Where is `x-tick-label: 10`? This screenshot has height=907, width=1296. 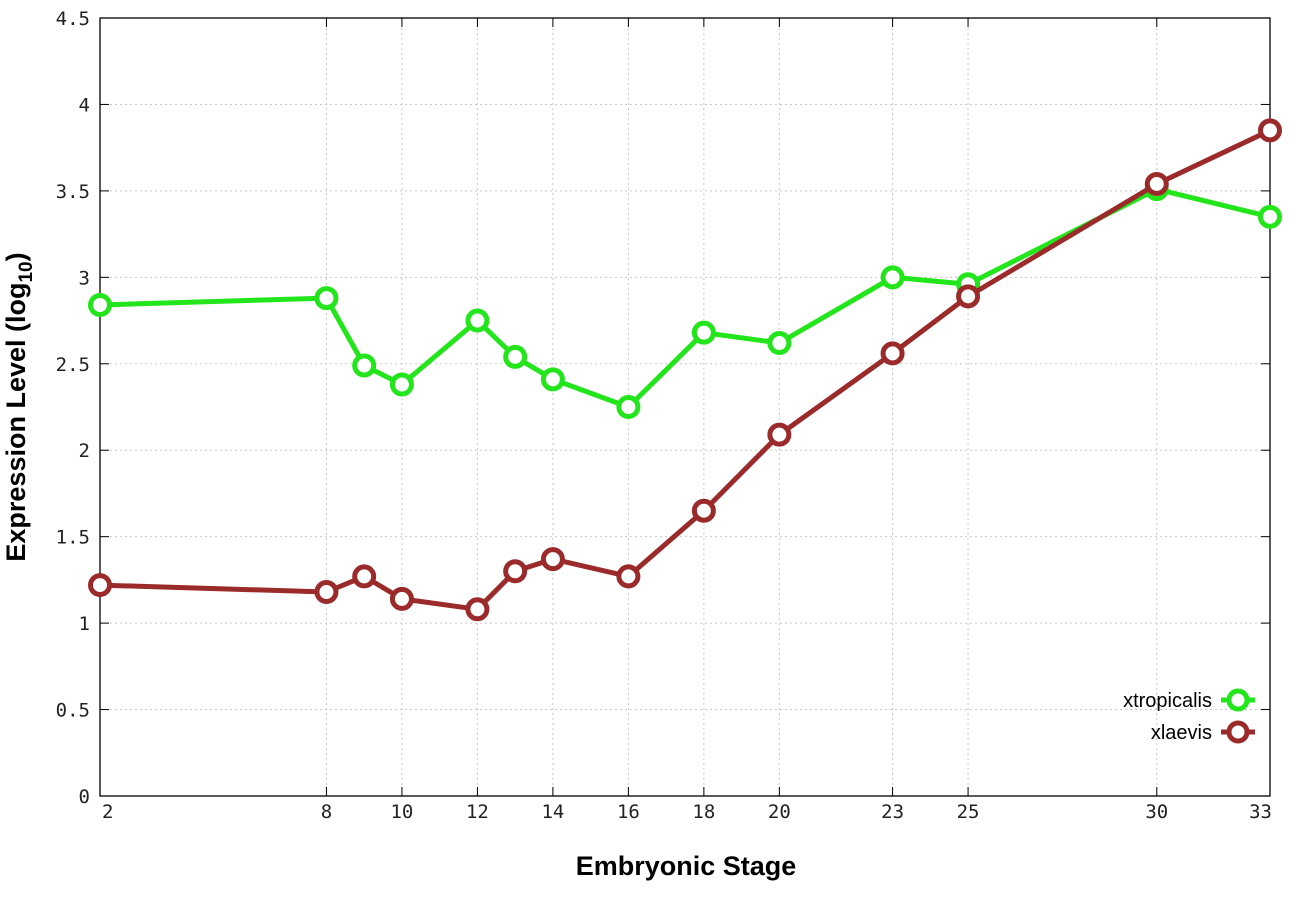
x-tick-label: 10 is located at coordinates (401, 812).